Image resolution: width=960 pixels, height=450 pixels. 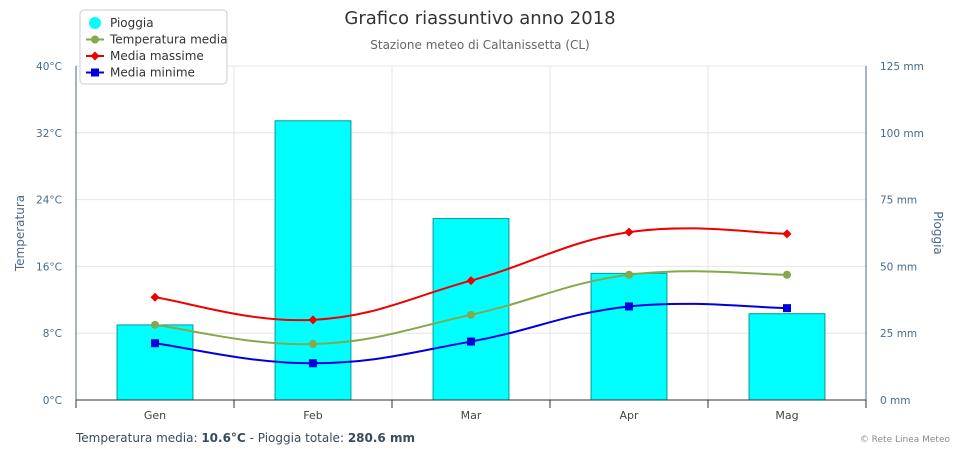 What do you see at coordinates (52, 401) in the screenshot?
I see `y-tick-left: 0°C` at bounding box center [52, 401].